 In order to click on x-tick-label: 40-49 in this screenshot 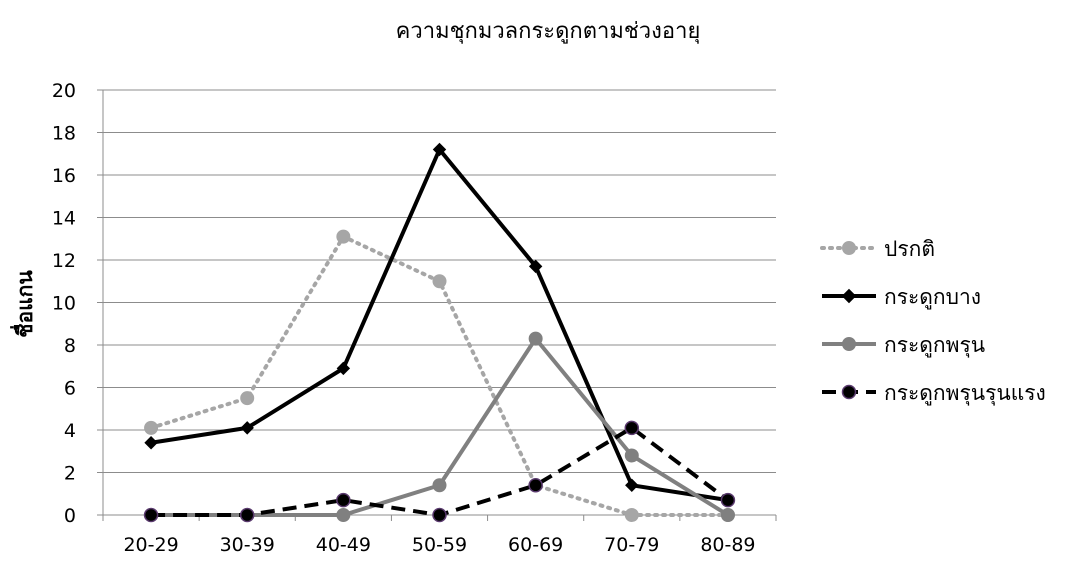, I will do `click(343, 545)`.